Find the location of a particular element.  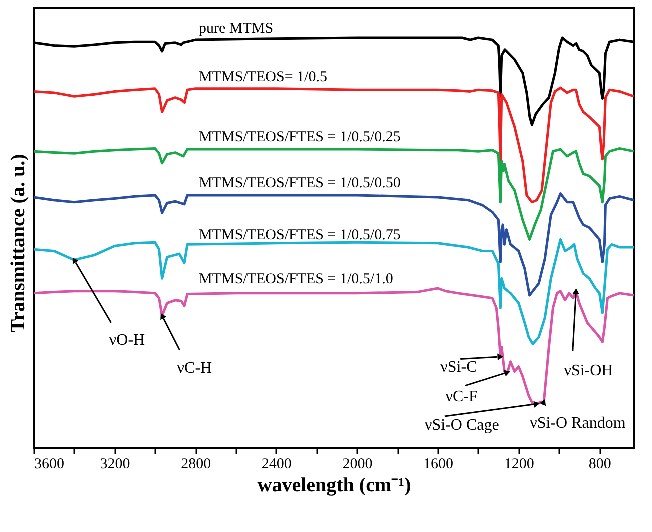

x-tick-label: 1200 is located at coordinates (519, 464).